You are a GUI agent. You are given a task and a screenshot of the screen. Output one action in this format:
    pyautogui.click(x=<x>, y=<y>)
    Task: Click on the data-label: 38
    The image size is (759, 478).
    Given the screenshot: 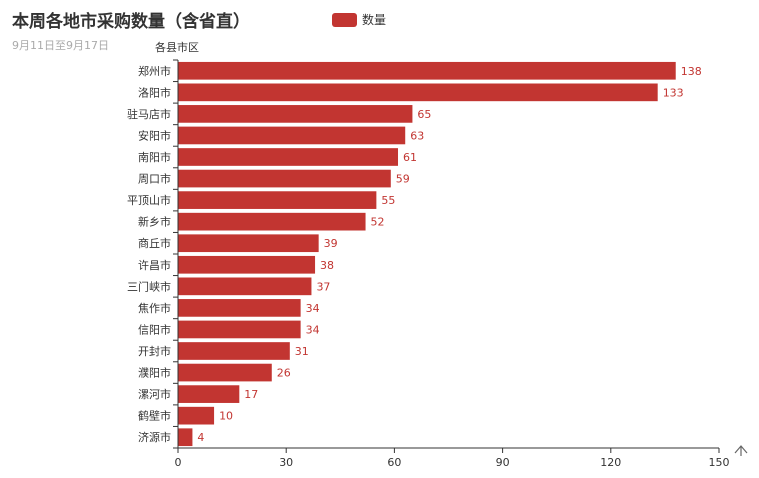 What is the action you would take?
    pyautogui.click(x=327, y=265)
    